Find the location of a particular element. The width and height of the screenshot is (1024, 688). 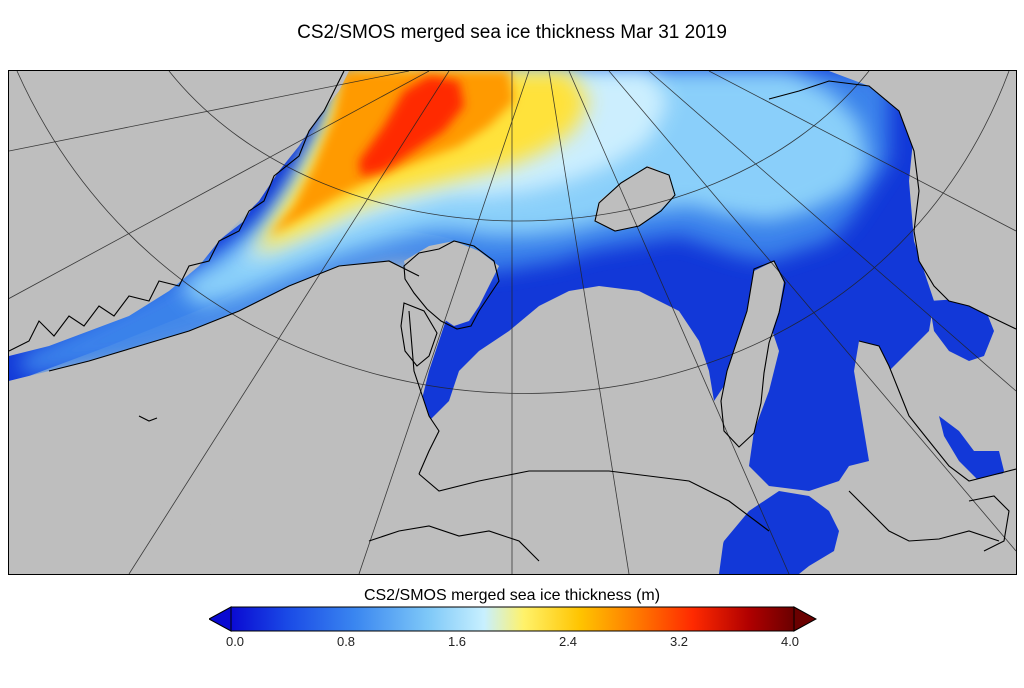

colorbar-tick: 0.0 is located at coordinates (235, 641).